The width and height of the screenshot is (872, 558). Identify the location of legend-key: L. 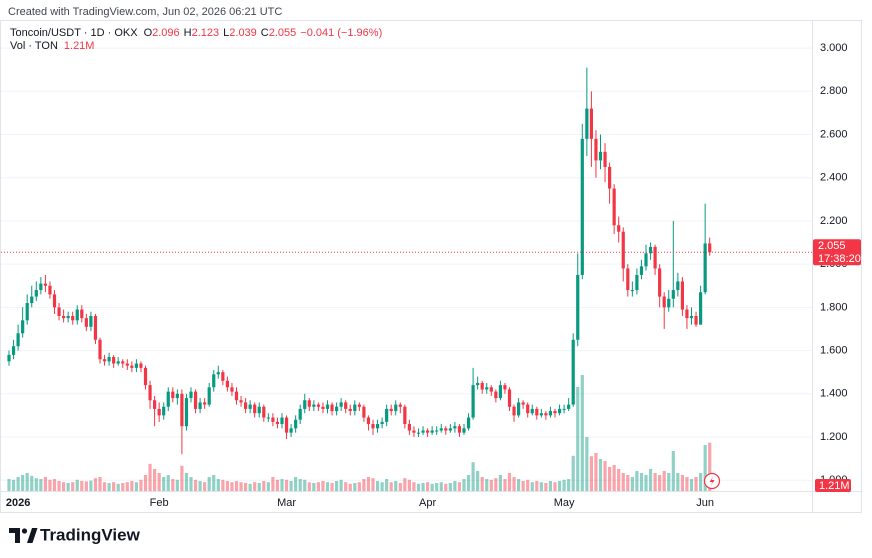
(226, 33).